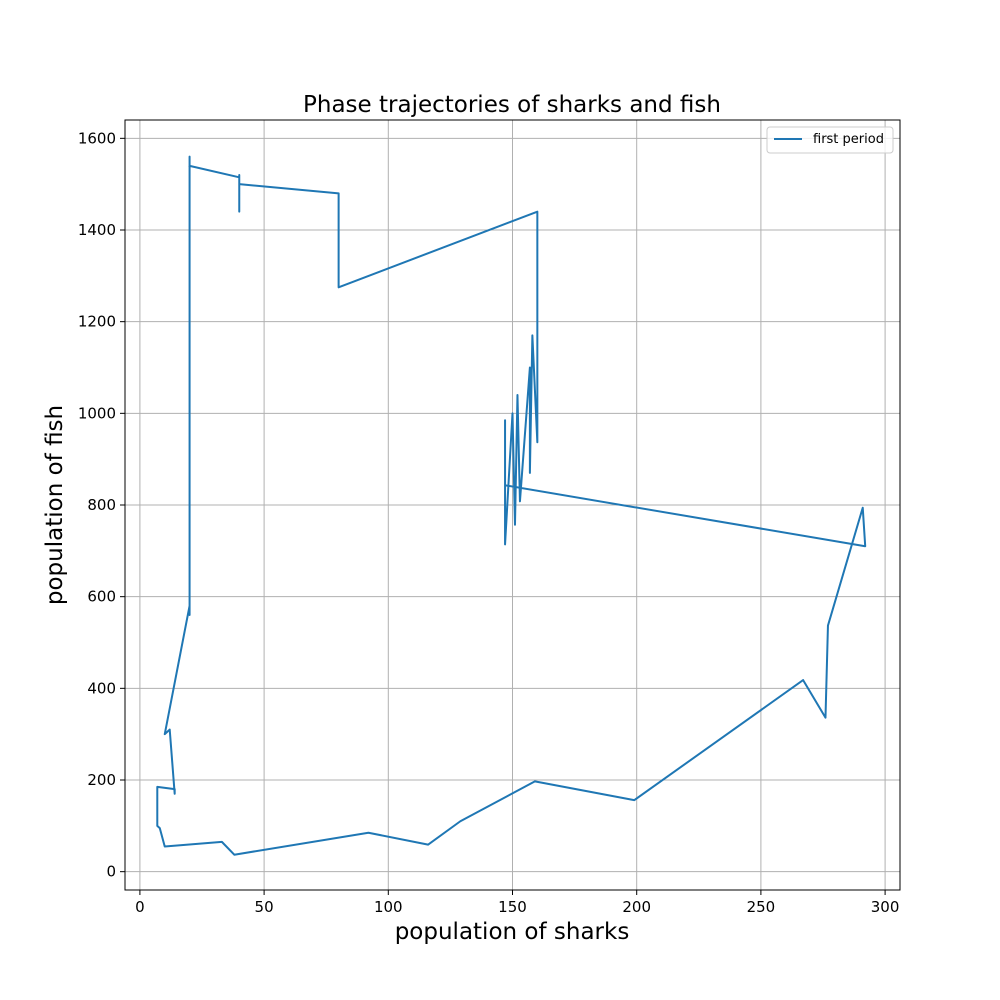 The image size is (1000, 1000). What do you see at coordinates (101, 505) in the screenshot?
I see `y-tick-label: 800` at bounding box center [101, 505].